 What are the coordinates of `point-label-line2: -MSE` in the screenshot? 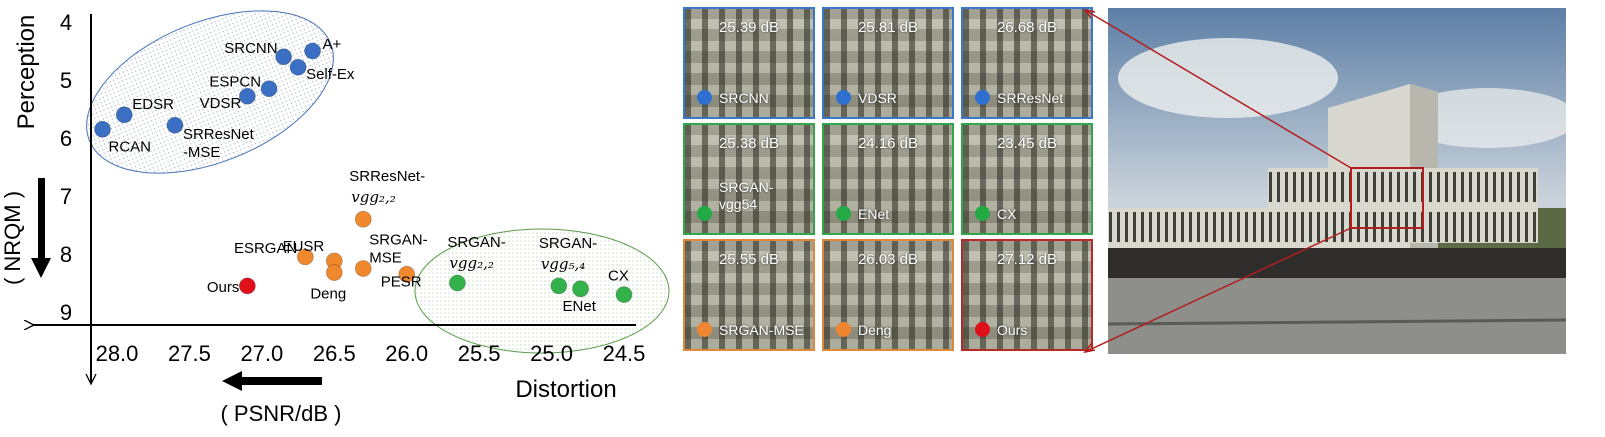 It's located at (202, 152).